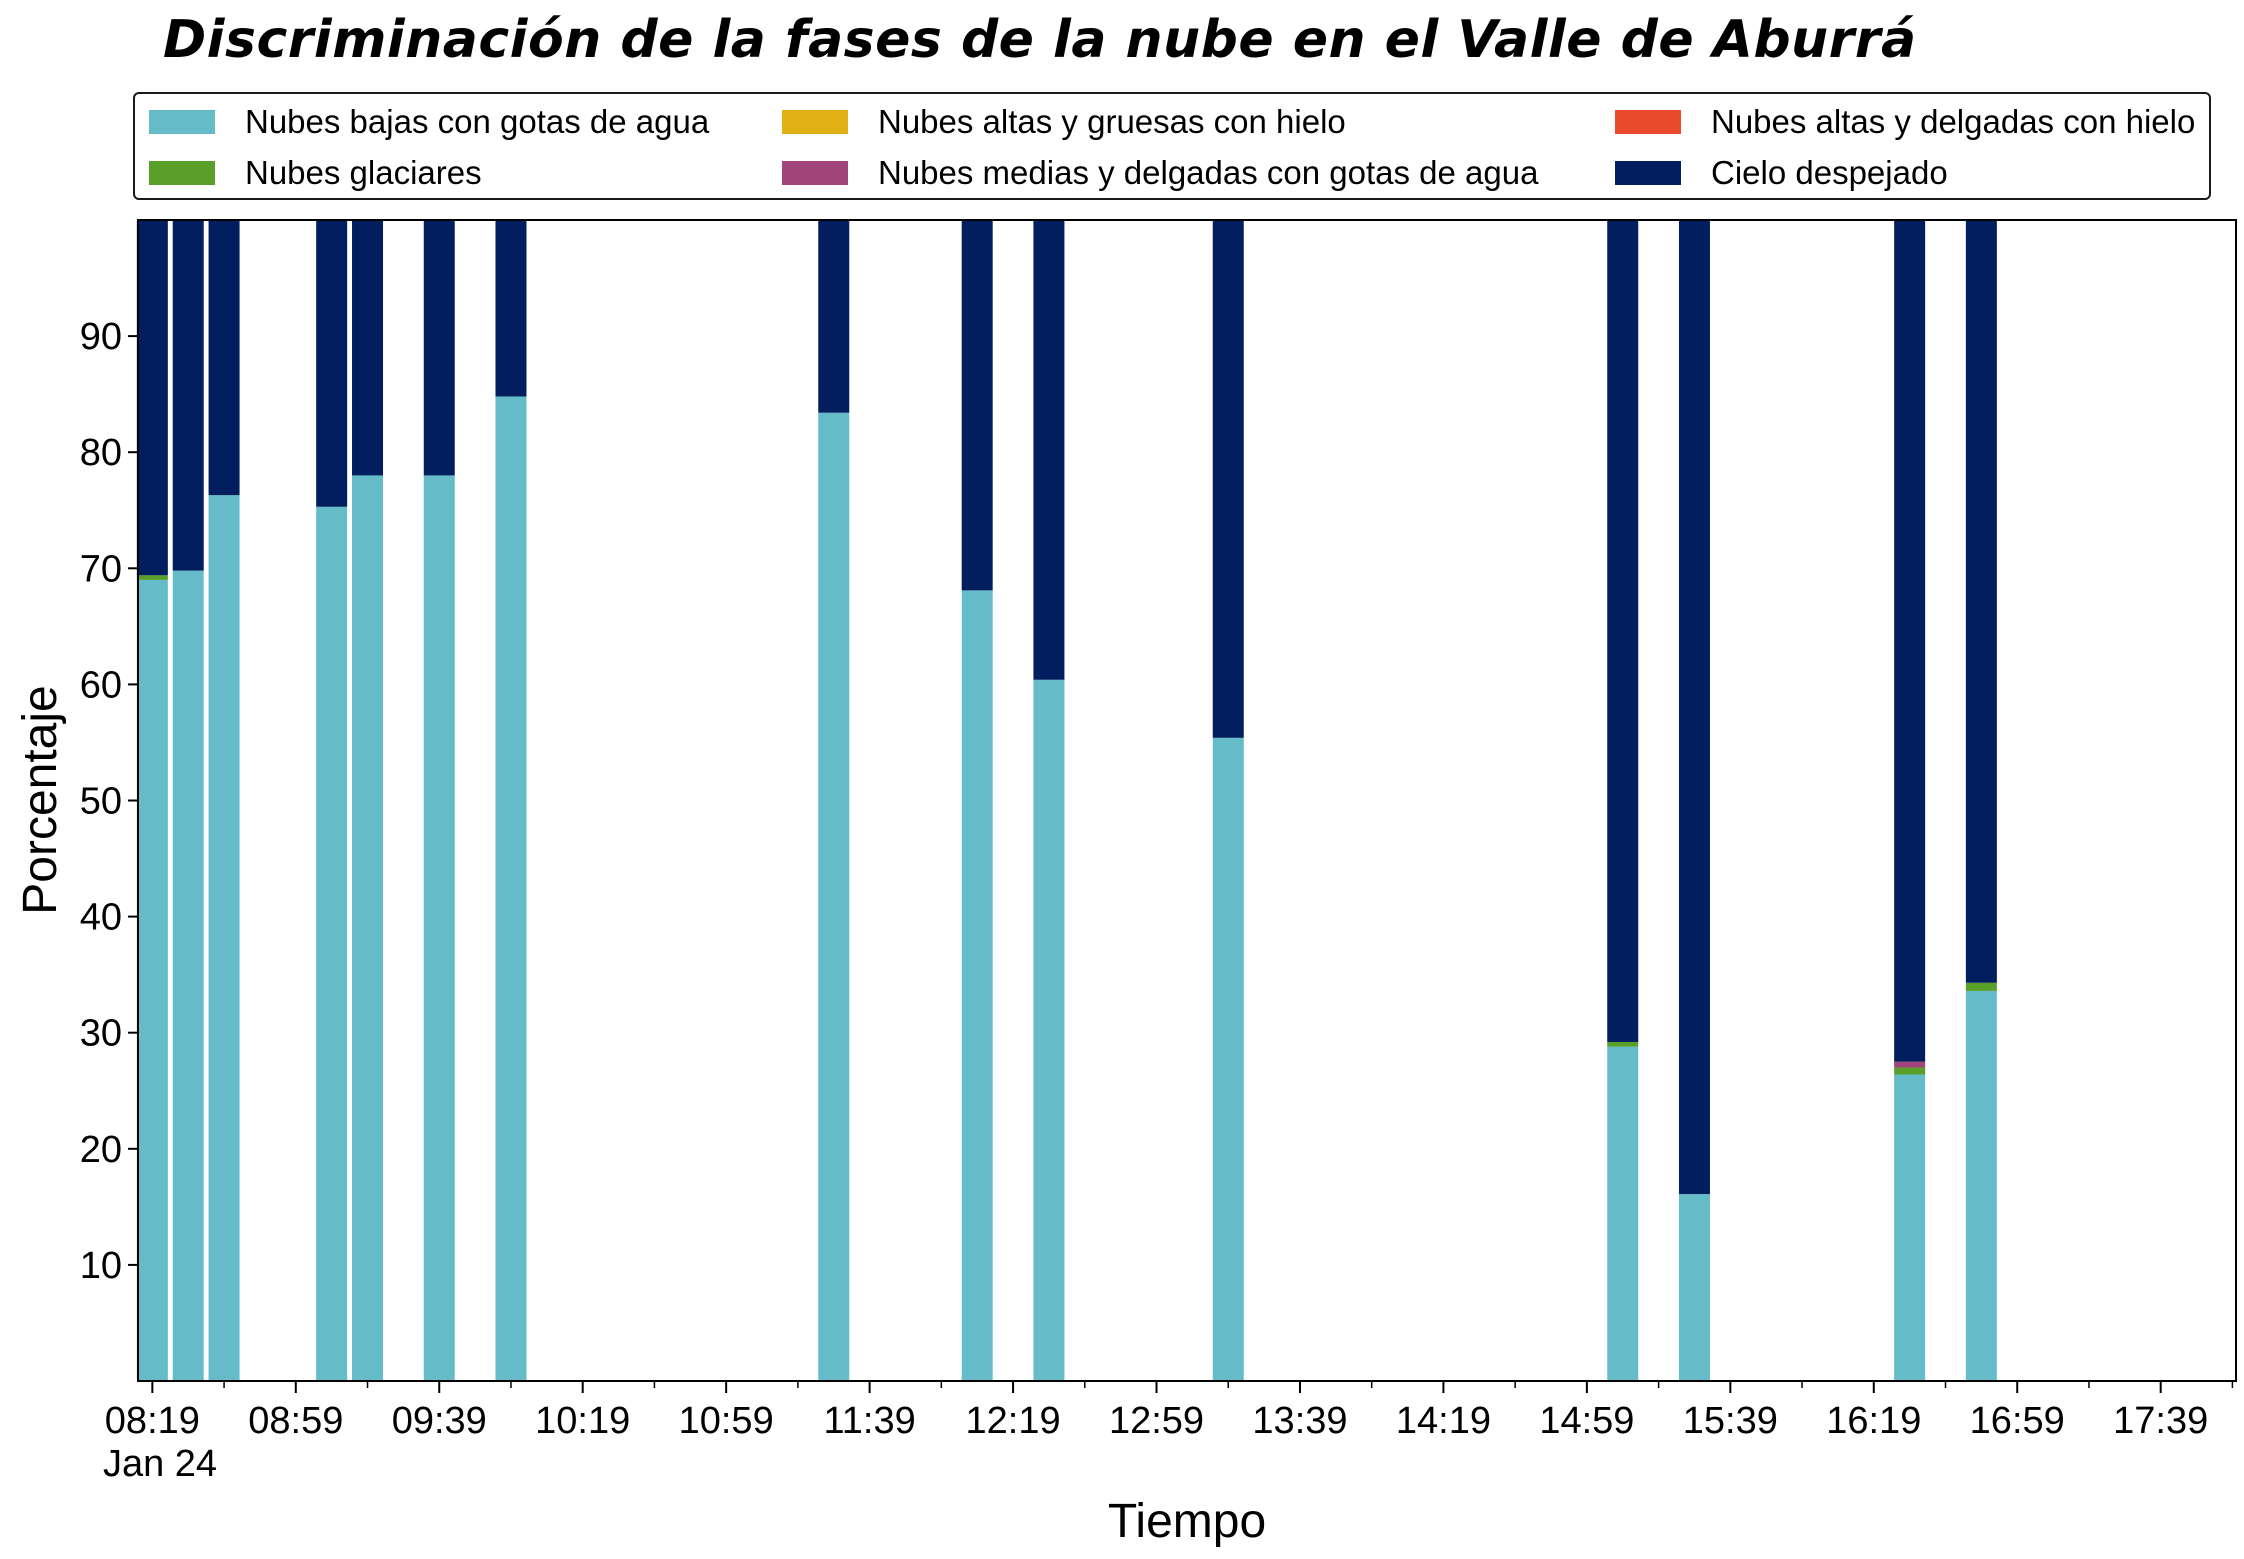 Image resolution: width=2244 pixels, height=1559 pixels. What do you see at coordinates (101, 802) in the screenshot?
I see `y-tick-label: 50` at bounding box center [101, 802].